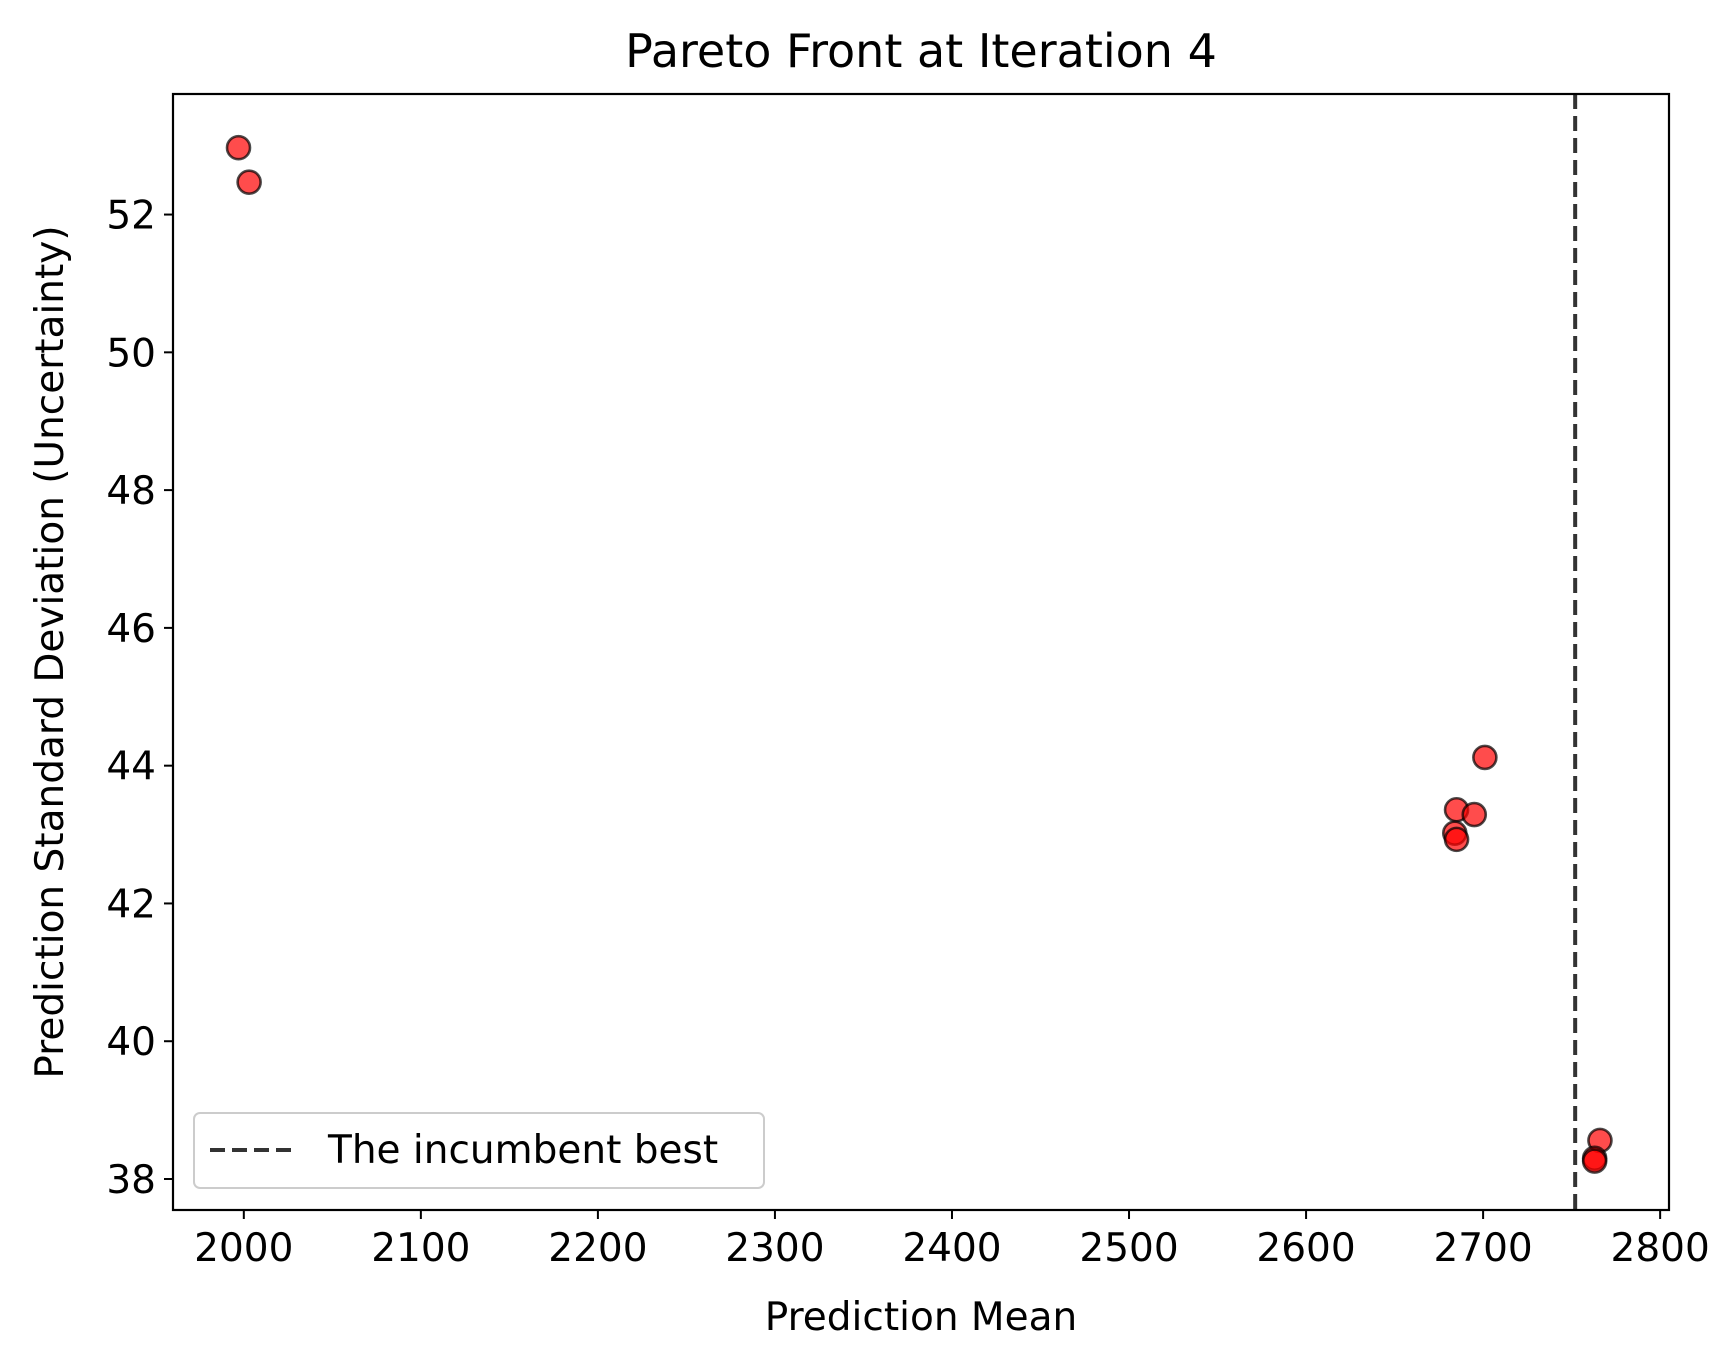 The image size is (1732, 1361). Describe the element at coordinates (921, 1317) in the screenshot. I see `x-axis-label: Prediction Mean` at that location.